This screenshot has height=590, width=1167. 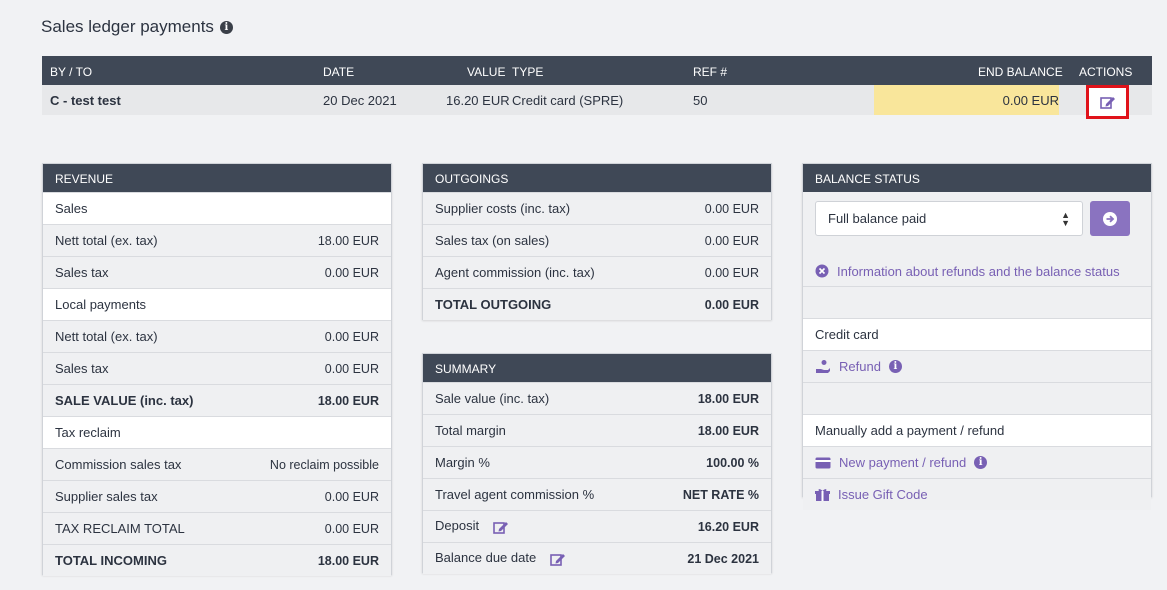 What do you see at coordinates (977, 366) in the screenshot?
I see `refund-row: Refund i` at bounding box center [977, 366].